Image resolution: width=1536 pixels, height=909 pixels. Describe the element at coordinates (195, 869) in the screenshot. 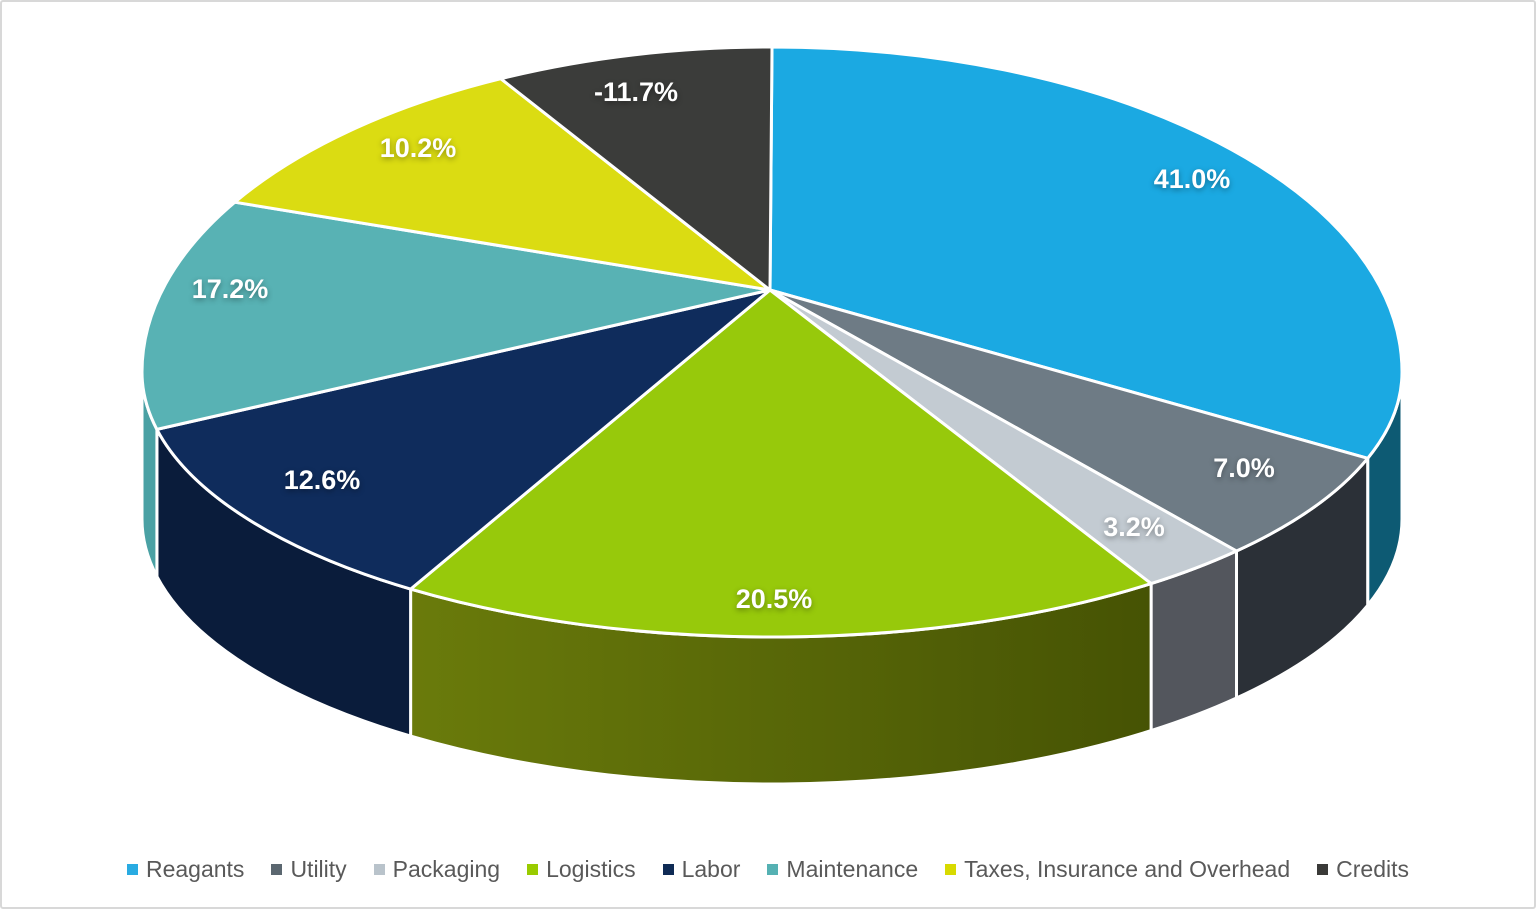

I see `legend-label: Reagants` at that location.